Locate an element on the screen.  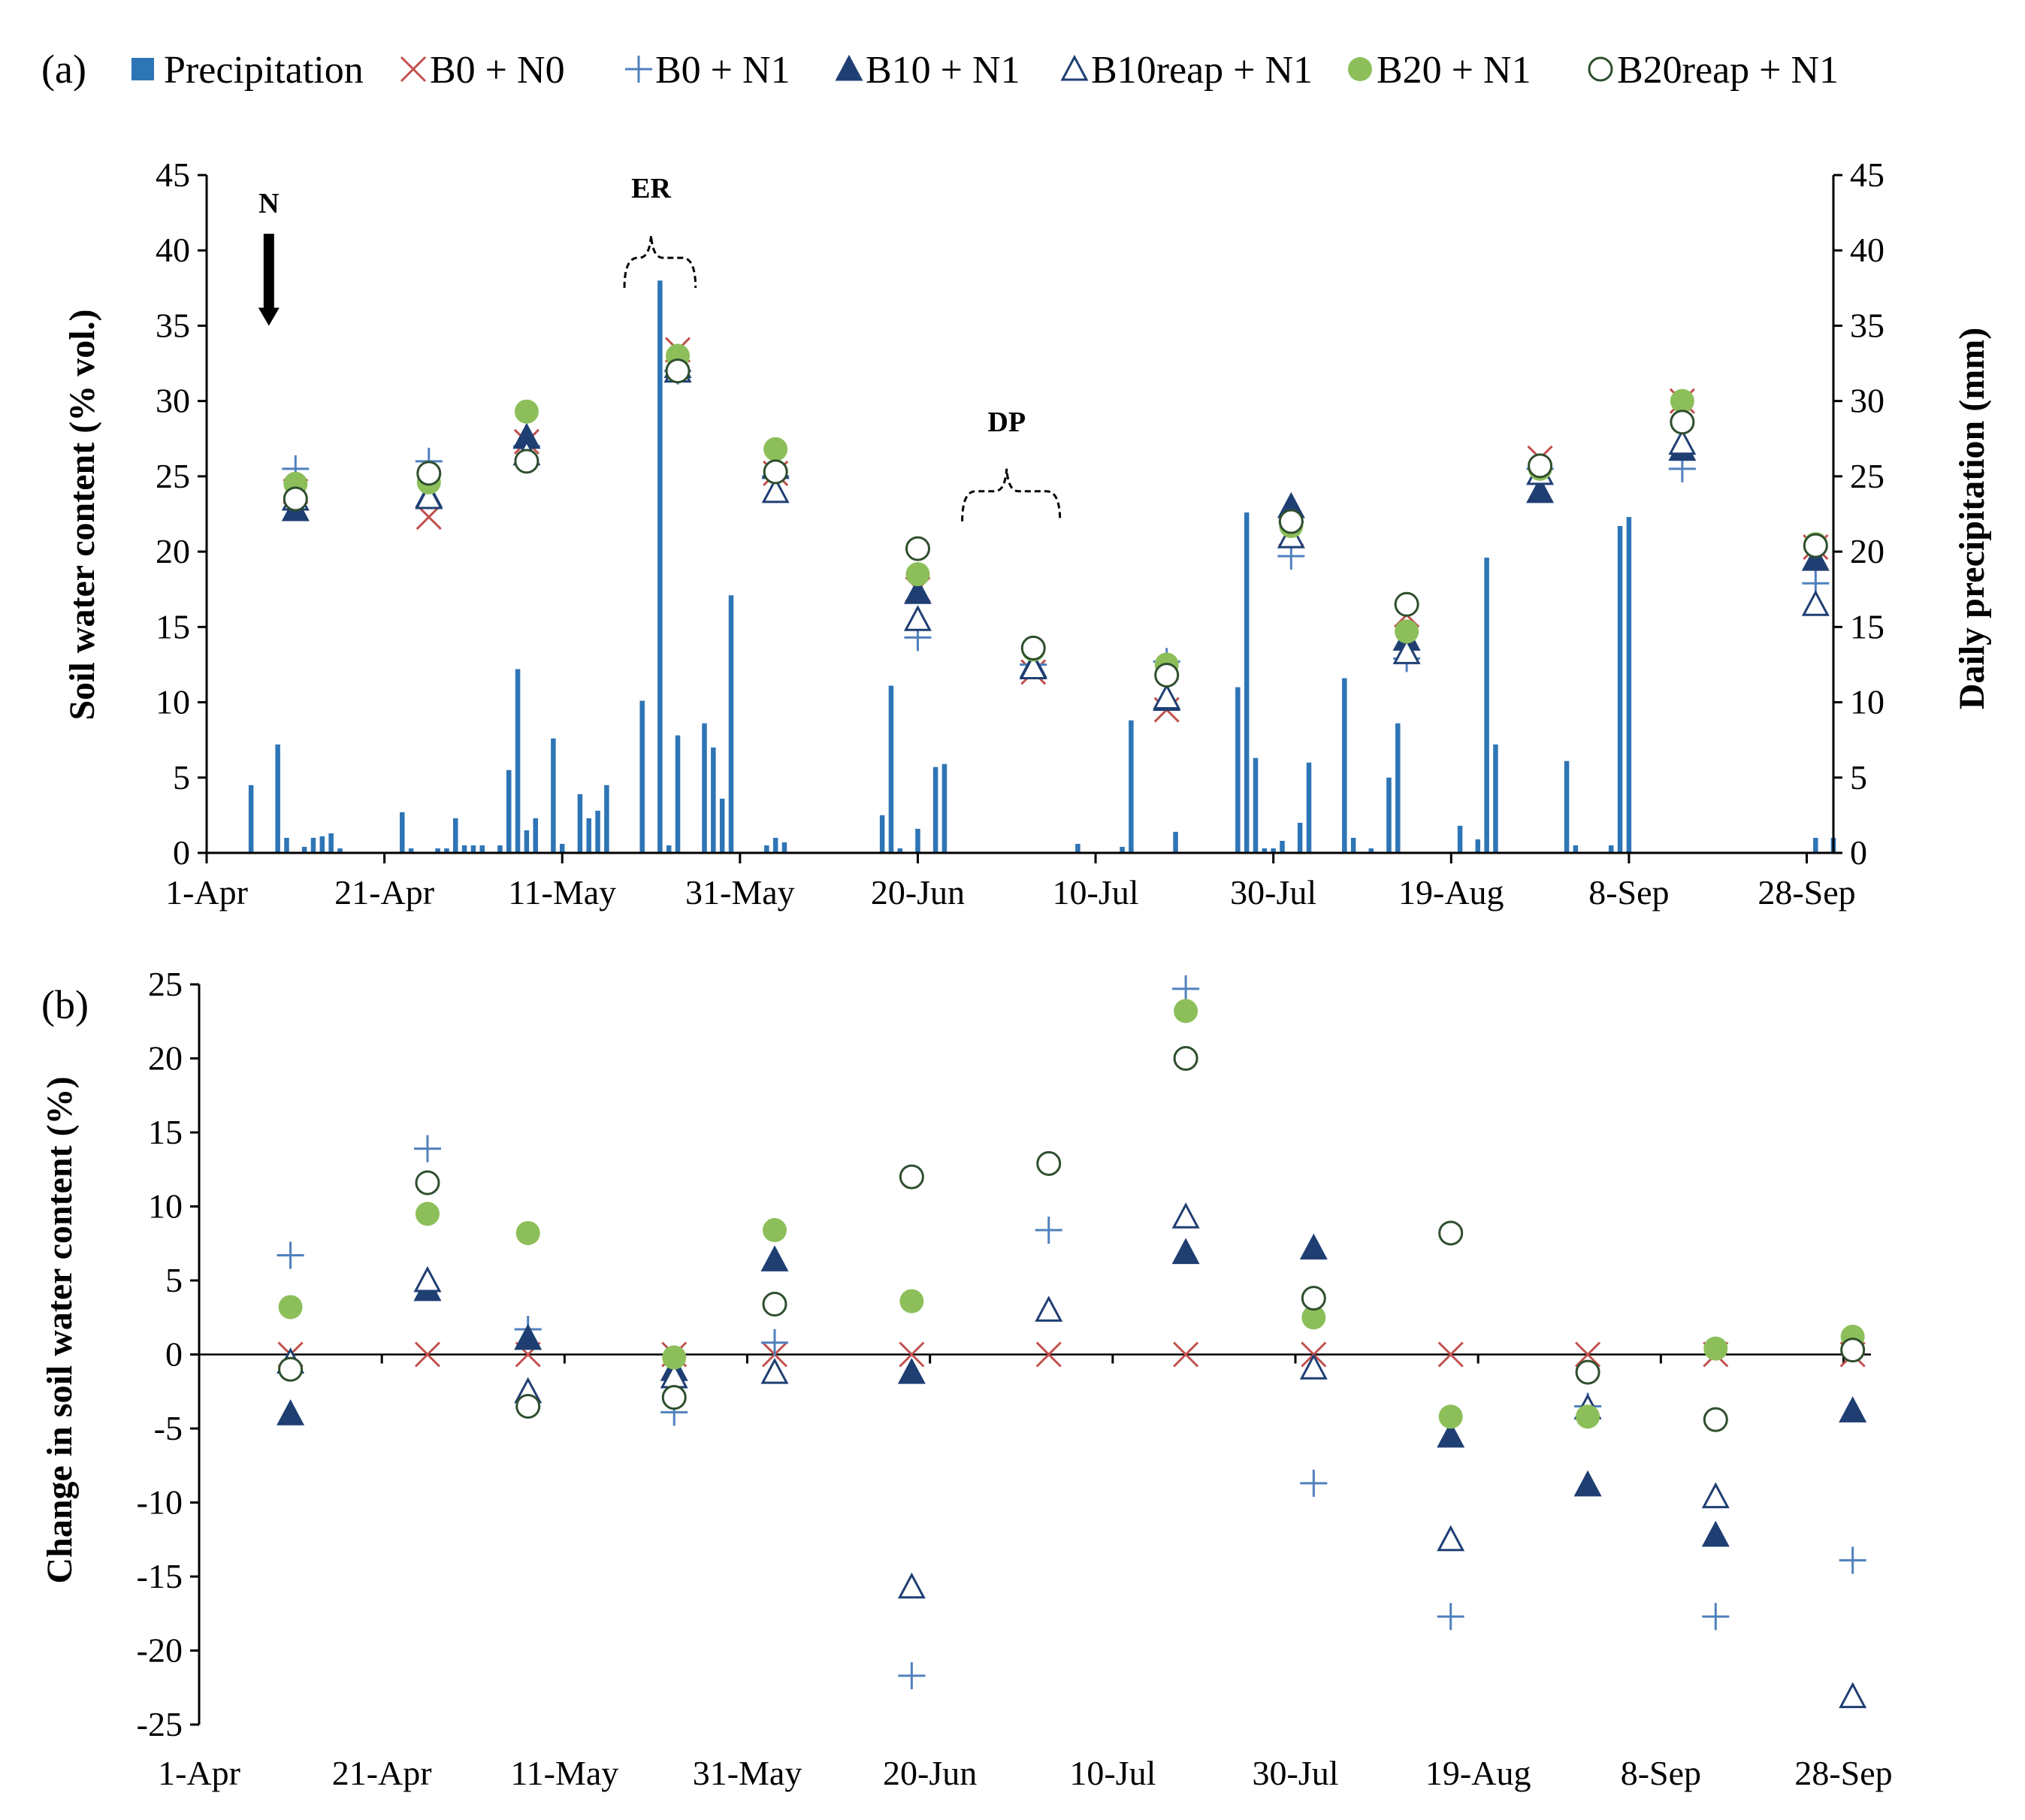
panel-b-x-tick-label: 20-Jun is located at coordinates (930, 1773).